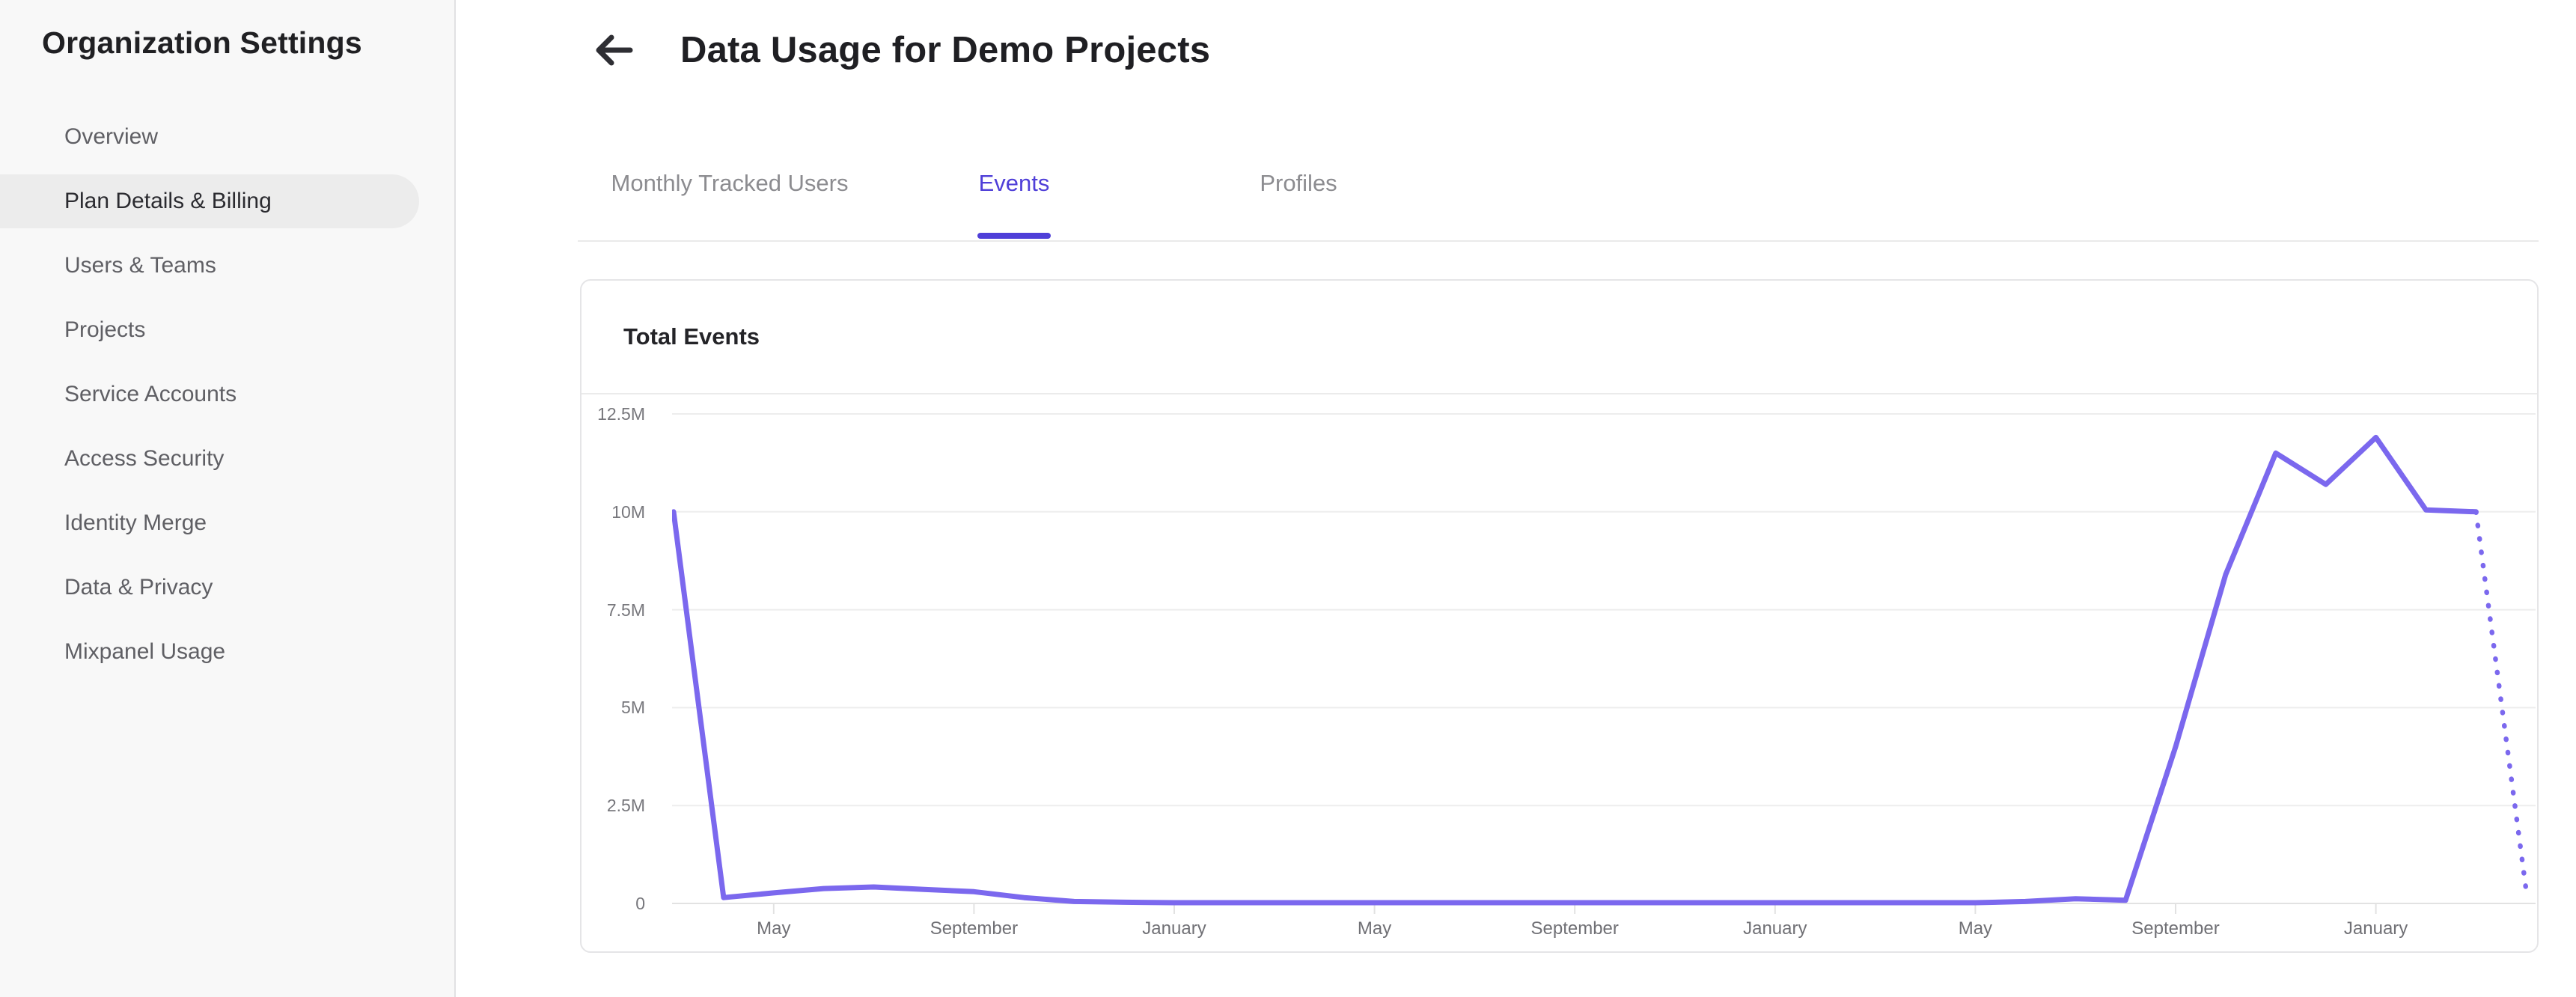 The height and width of the screenshot is (997, 2576). What do you see at coordinates (633, 708) in the screenshot?
I see `y-axis-label: 5M` at bounding box center [633, 708].